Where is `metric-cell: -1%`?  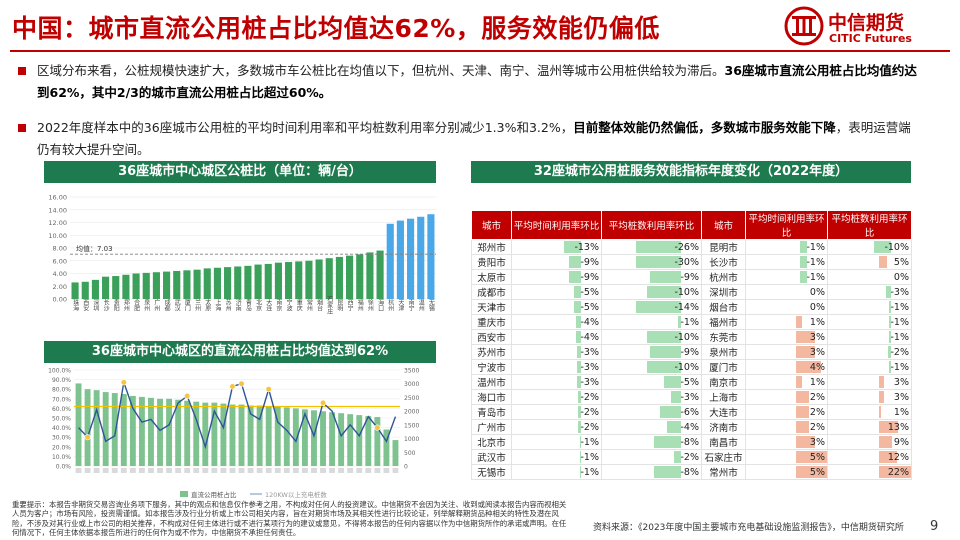 metric-cell: -1% is located at coordinates (556, 457).